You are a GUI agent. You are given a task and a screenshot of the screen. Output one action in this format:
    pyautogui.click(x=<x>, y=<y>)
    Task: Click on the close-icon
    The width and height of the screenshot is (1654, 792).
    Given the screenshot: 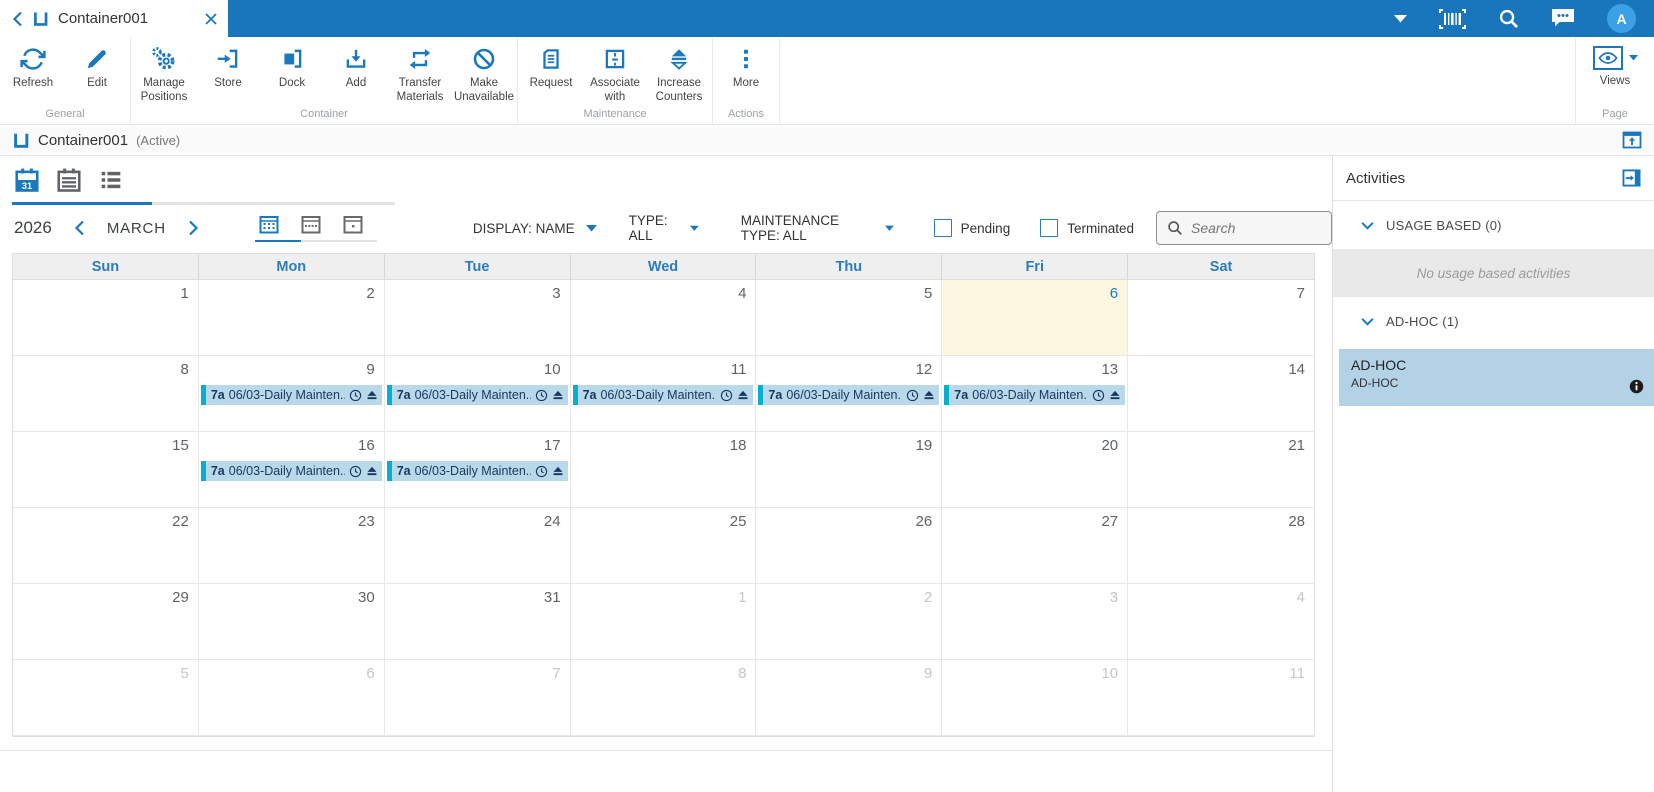 What is the action you would take?
    pyautogui.click(x=211, y=19)
    